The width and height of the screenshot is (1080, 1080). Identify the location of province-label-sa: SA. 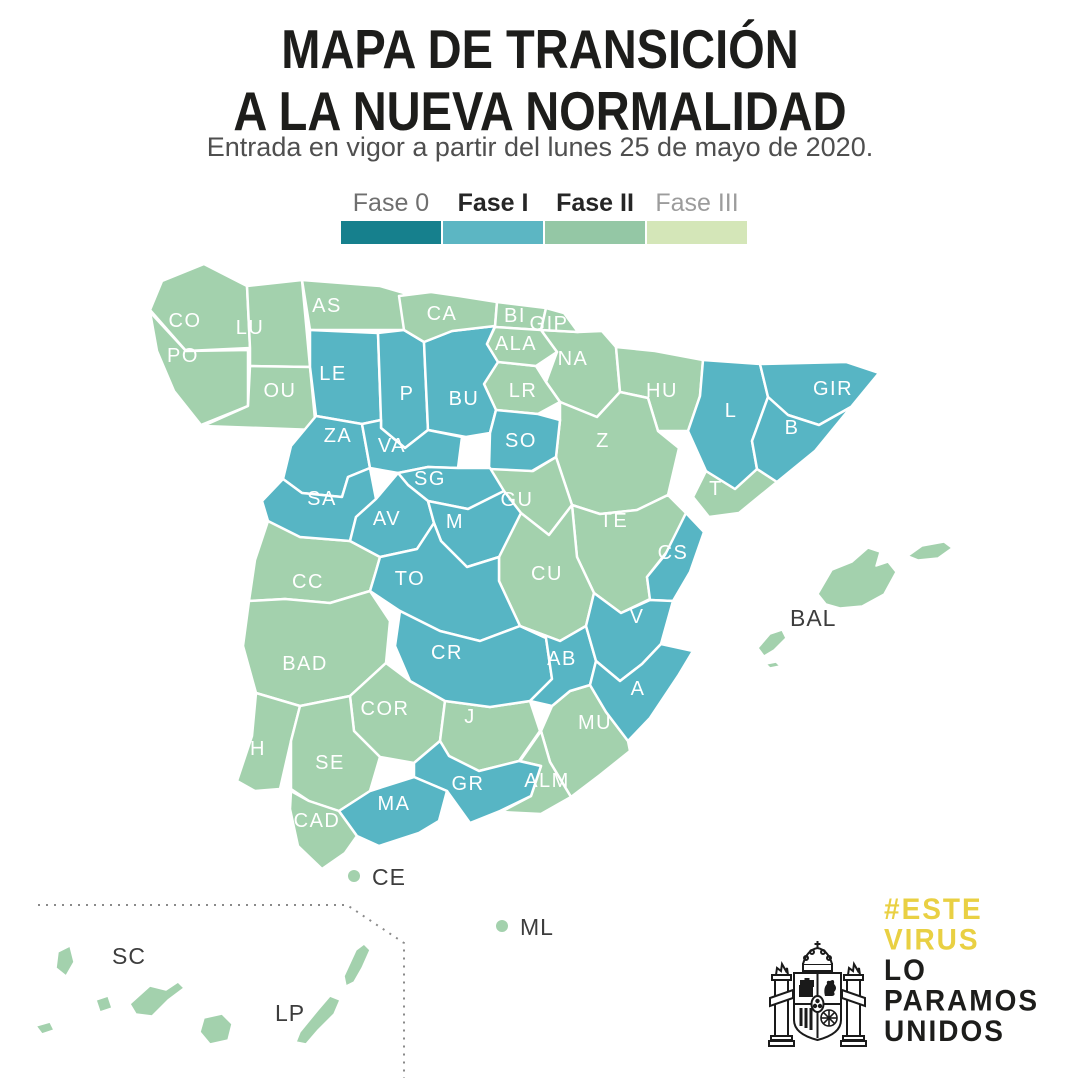
(322, 499).